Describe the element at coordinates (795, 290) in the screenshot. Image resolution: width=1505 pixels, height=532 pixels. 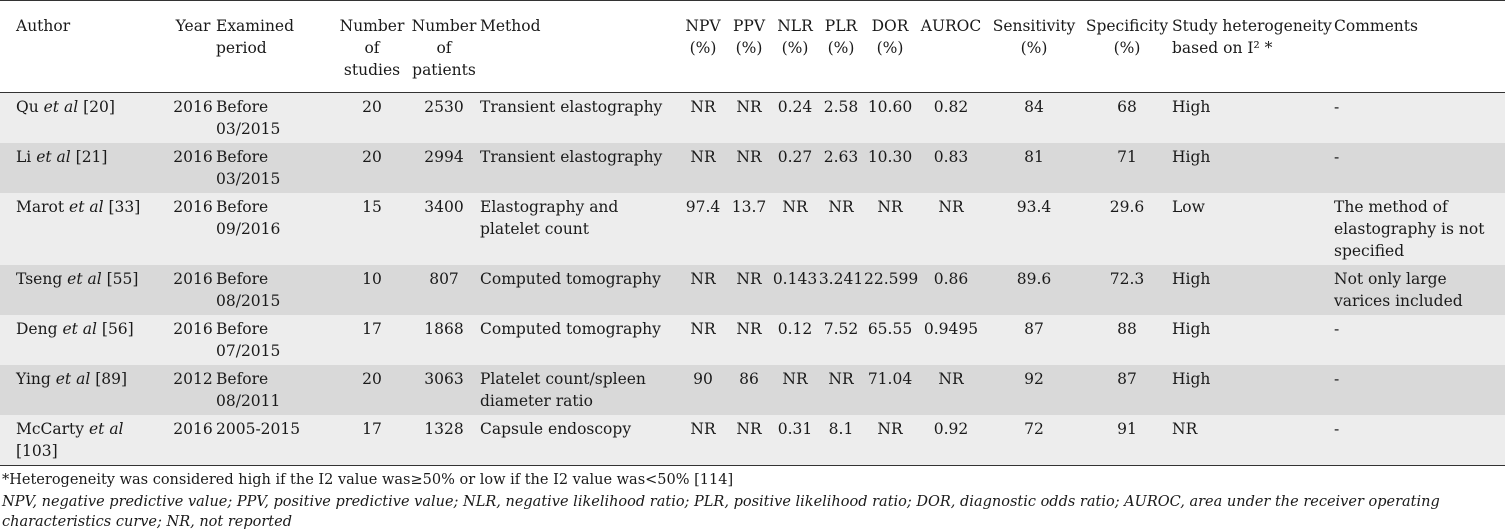
I see `cell-nlr: 0.143` at that location.